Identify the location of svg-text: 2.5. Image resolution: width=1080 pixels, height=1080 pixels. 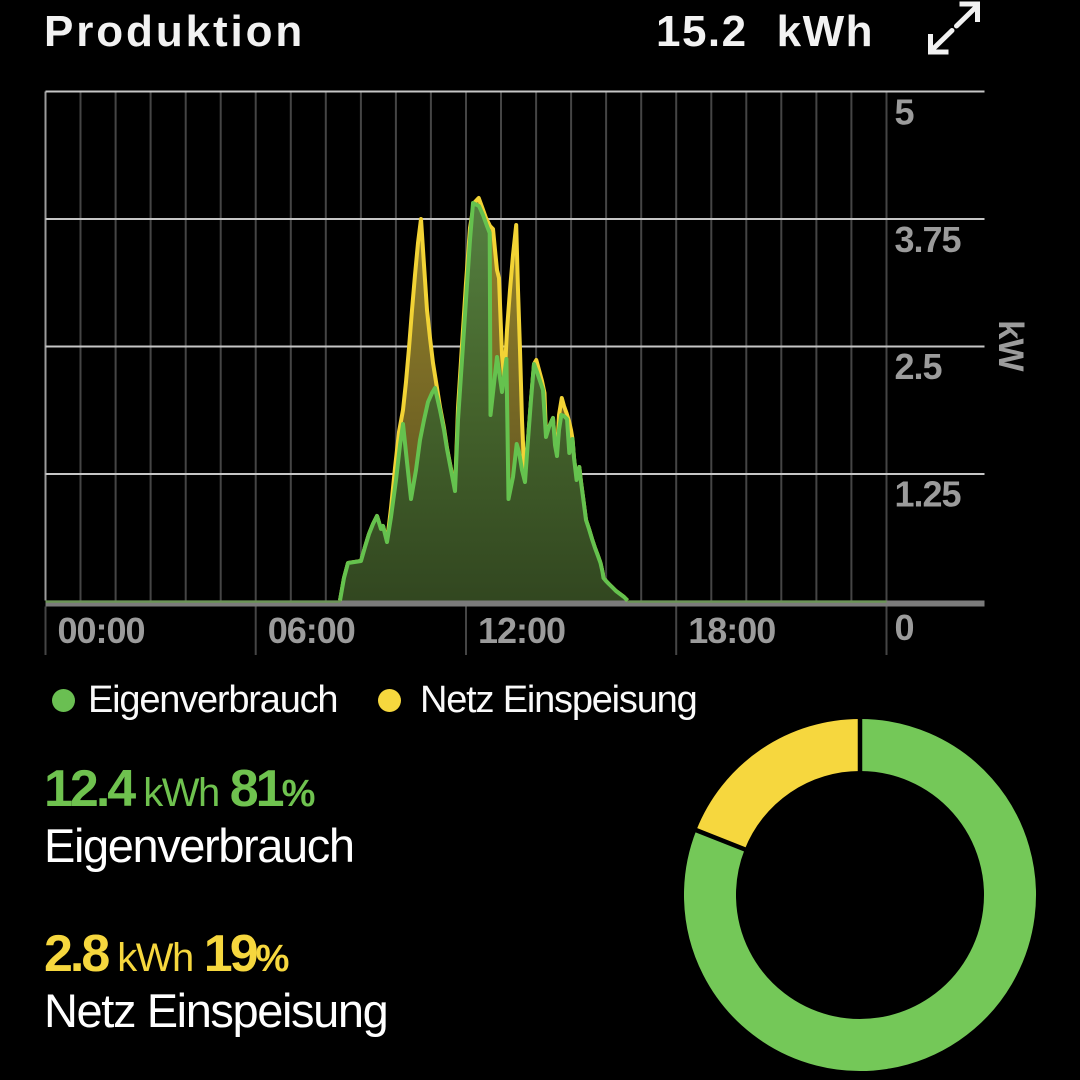
(919, 366).